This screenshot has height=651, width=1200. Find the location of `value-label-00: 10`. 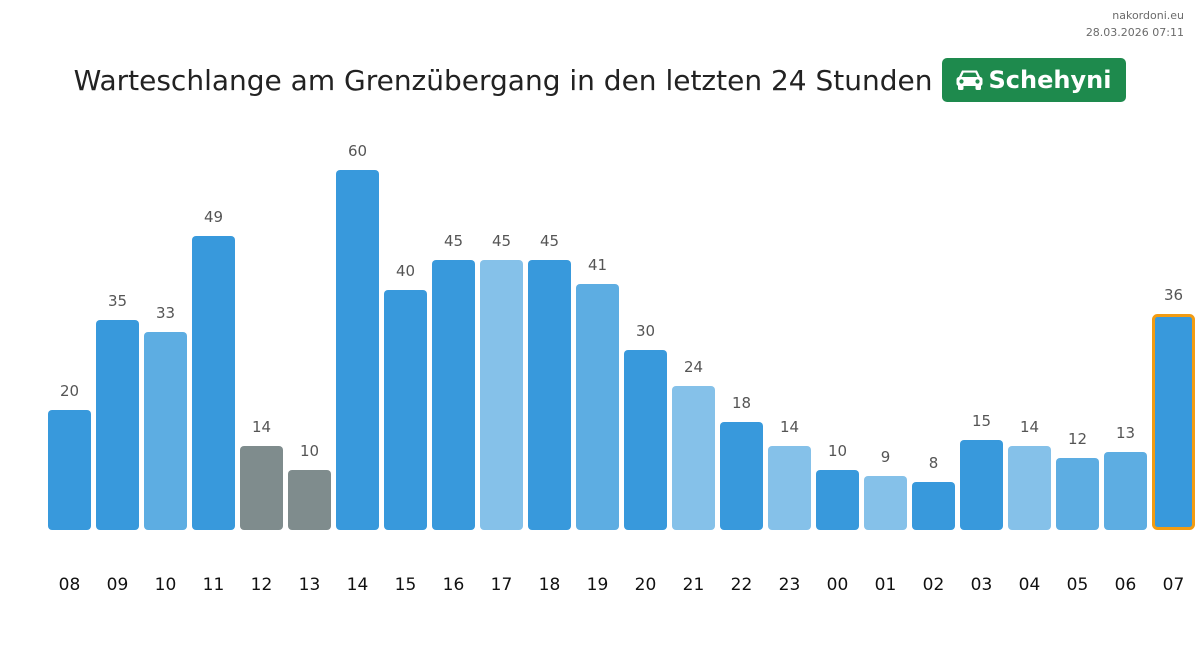

value-label-00: 10 is located at coordinates (837, 451).